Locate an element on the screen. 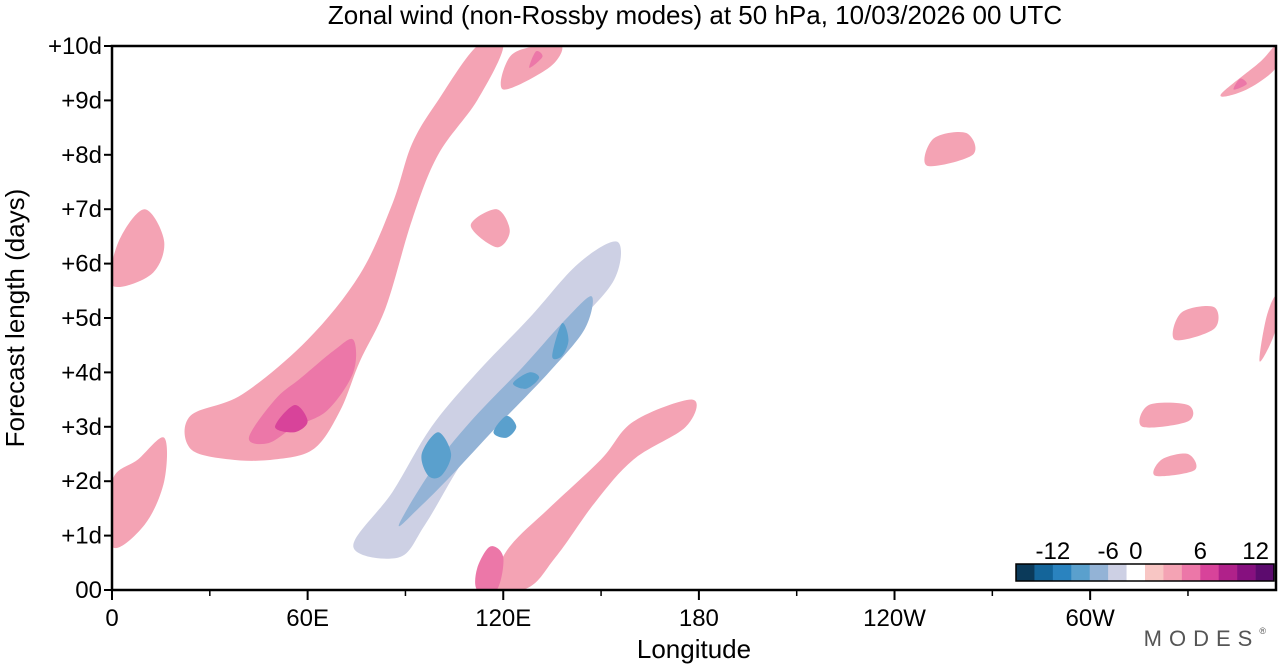 The image size is (1280, 664). y-tick-label: +6d is located at coordinates (81, 264).